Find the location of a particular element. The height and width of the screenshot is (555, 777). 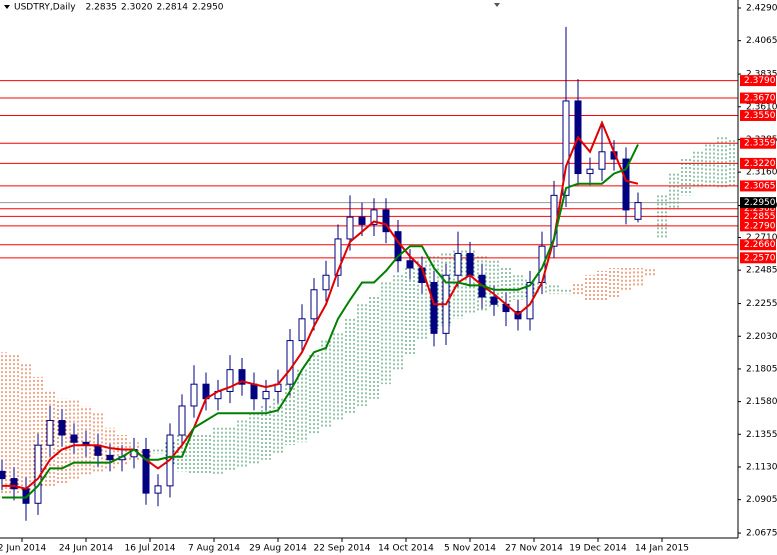

shift-marker is located at coordinates (497, 5).